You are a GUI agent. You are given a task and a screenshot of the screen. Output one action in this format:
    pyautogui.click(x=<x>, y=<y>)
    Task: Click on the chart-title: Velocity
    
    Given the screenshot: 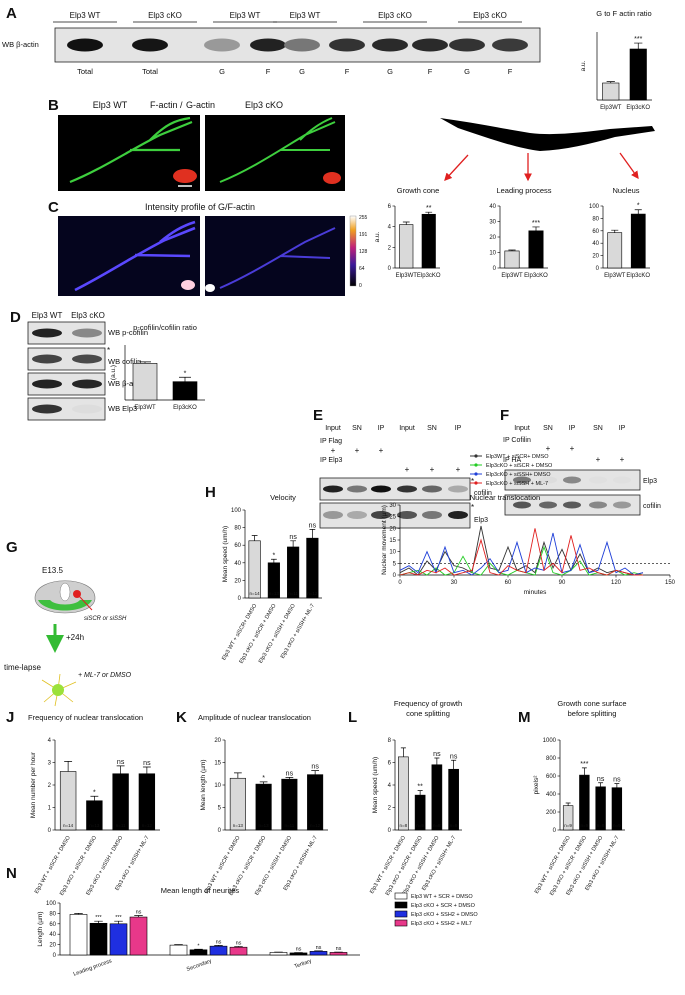 What is the action you would take?
    pyautogui.click(x=283, y=497)
    